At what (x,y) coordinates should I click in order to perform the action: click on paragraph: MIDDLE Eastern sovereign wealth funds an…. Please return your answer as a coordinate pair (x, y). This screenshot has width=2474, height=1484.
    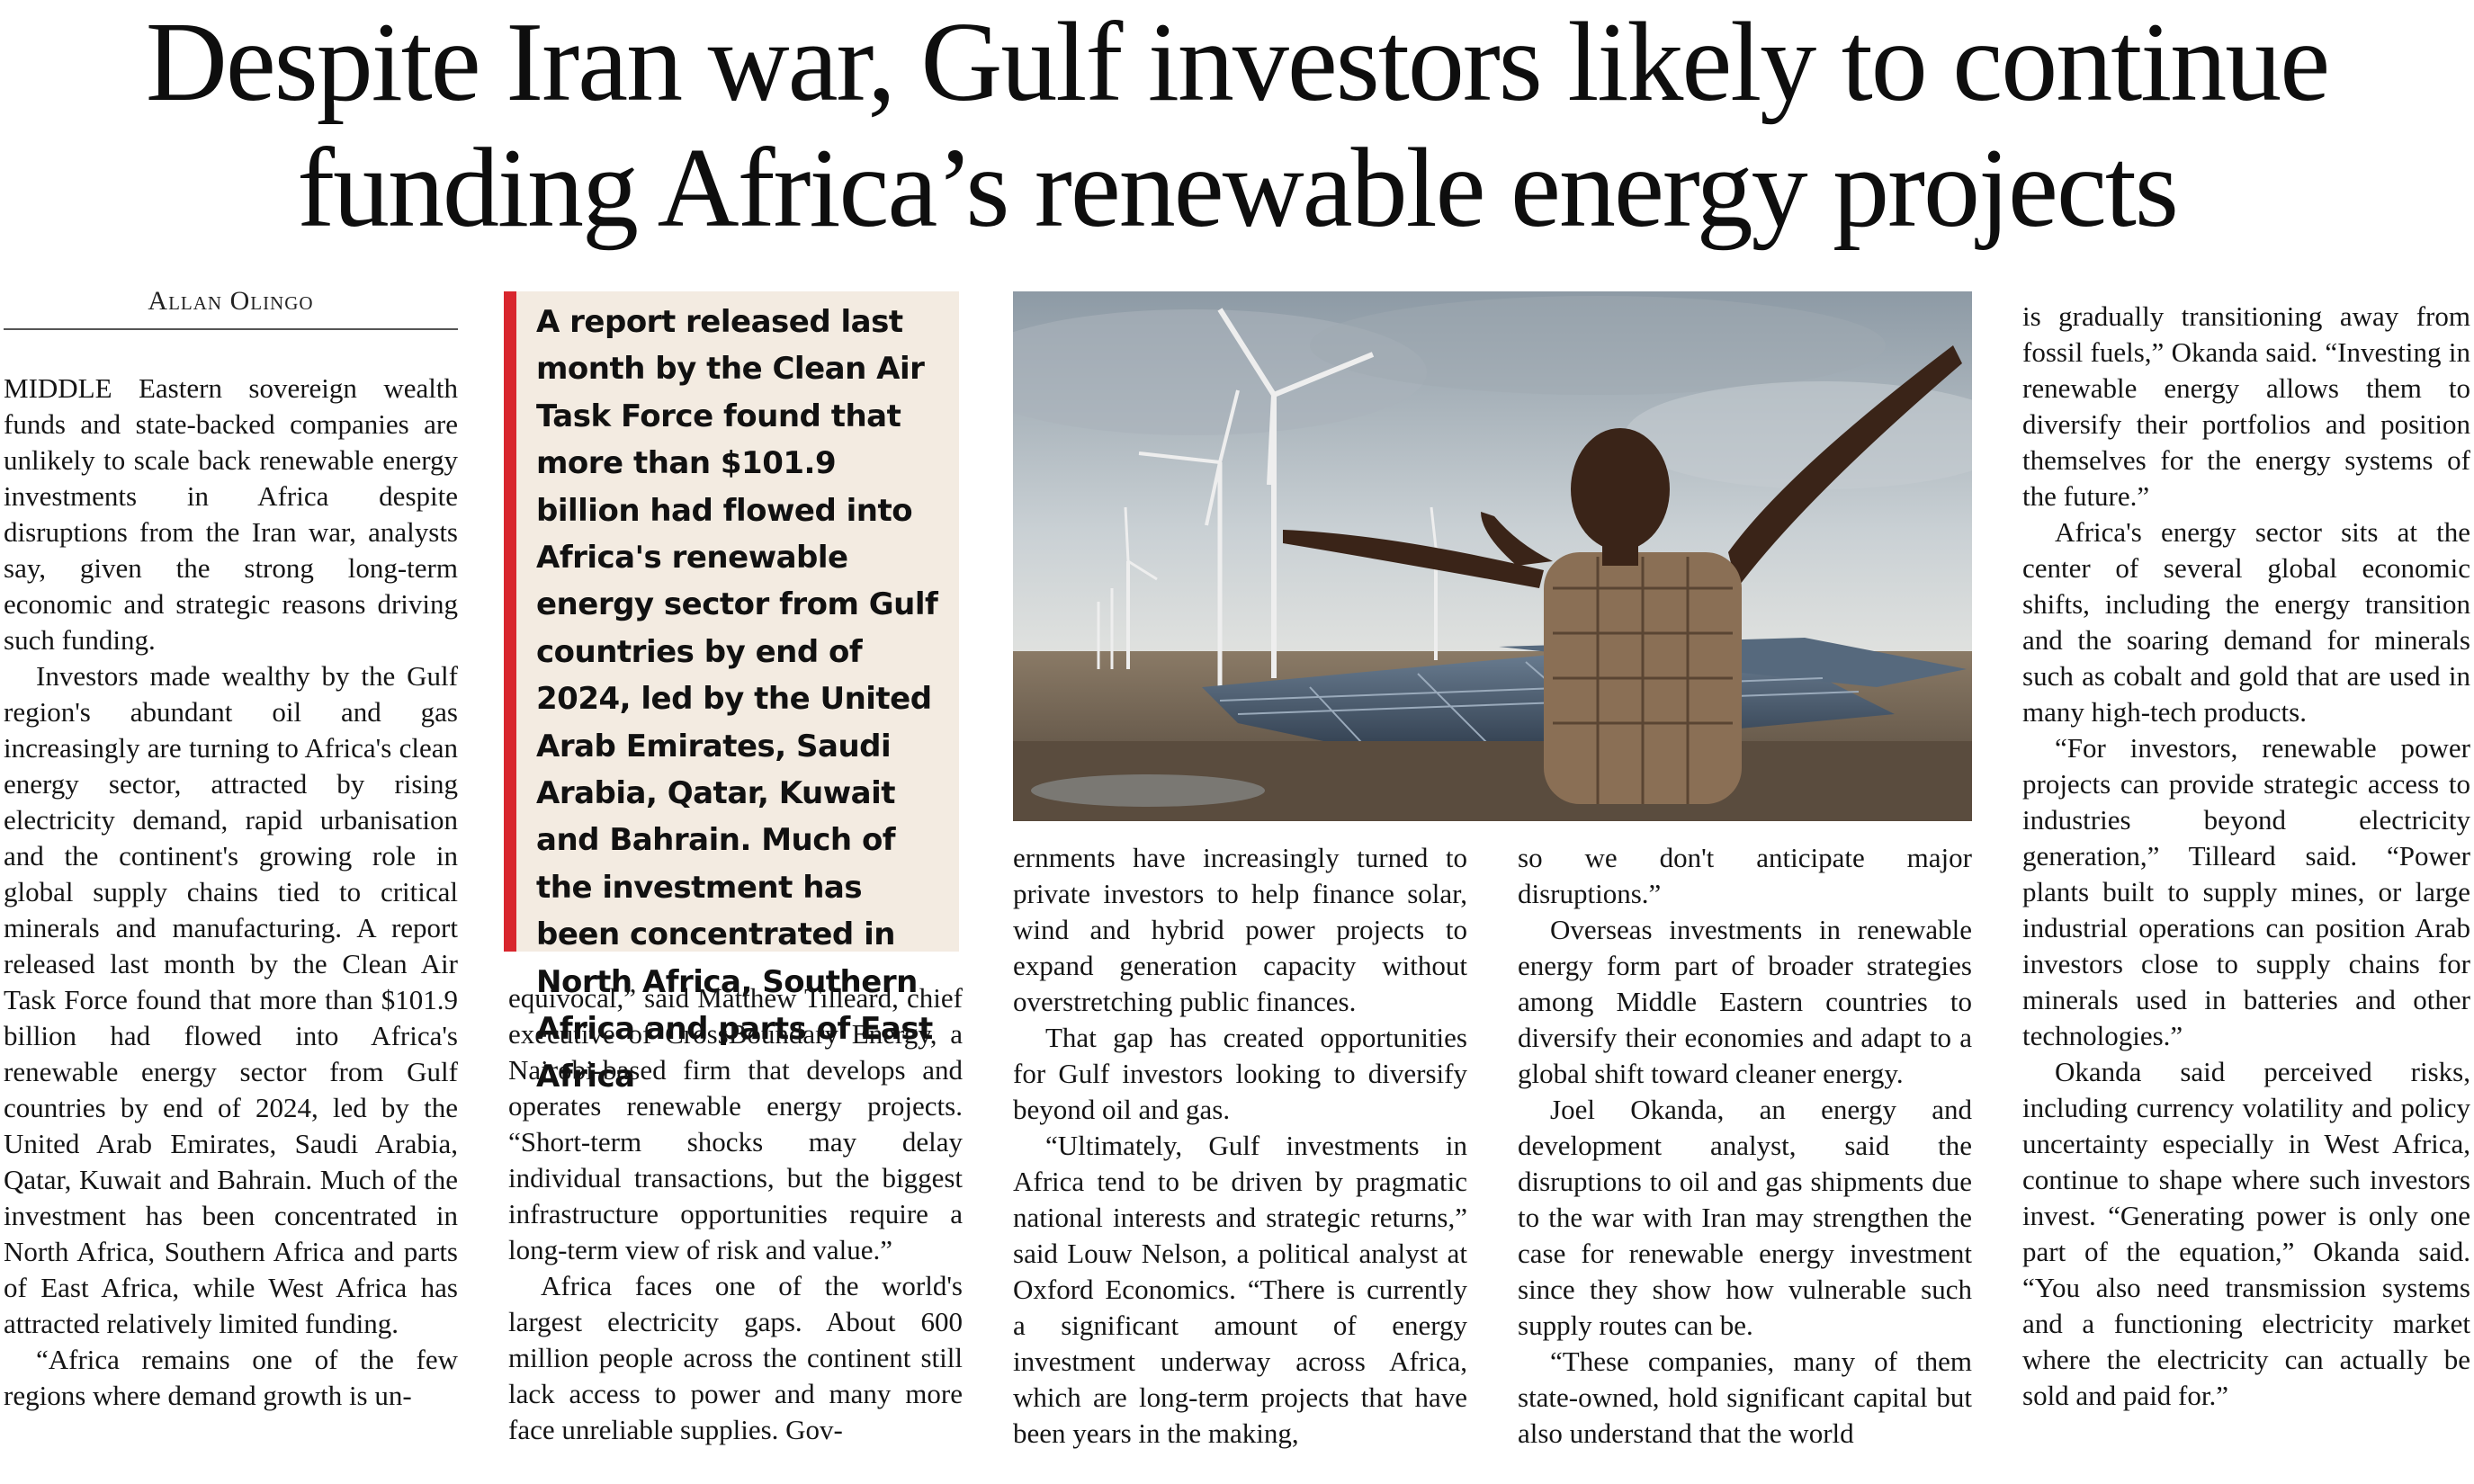
    Looking at the image, I should click on (231, 514).